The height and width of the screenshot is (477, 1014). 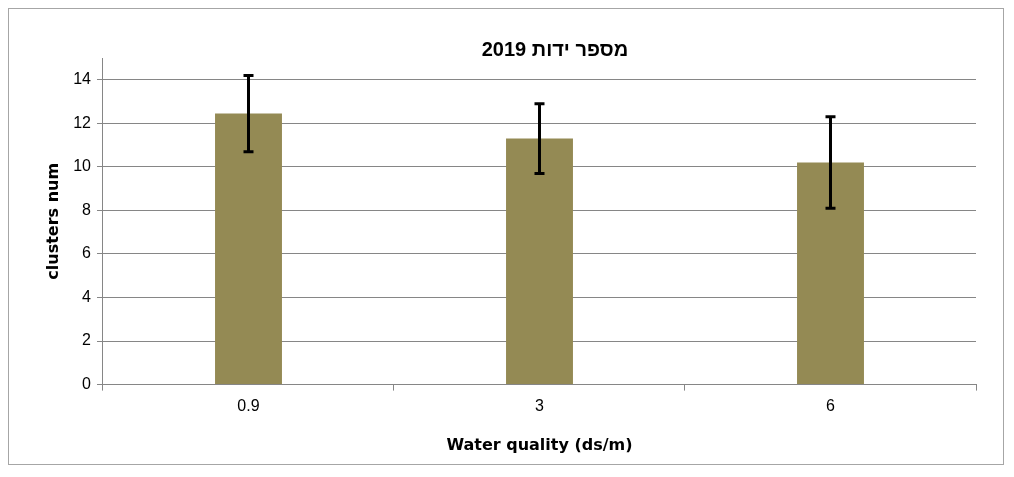 I want to click on chart-title: מספר ידות 2019, so click(x=555, y=49).